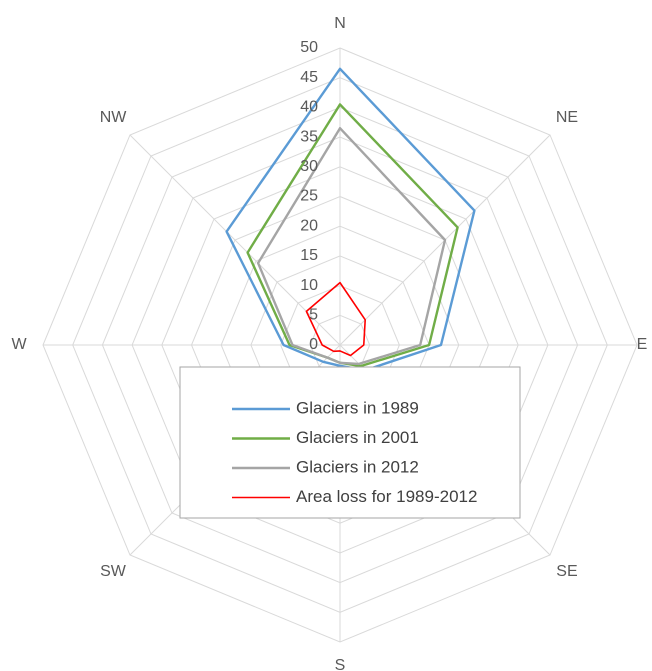 This screenshot has width=652, height=671. I want to click on r-tick-label: 20, so click(309, 225).